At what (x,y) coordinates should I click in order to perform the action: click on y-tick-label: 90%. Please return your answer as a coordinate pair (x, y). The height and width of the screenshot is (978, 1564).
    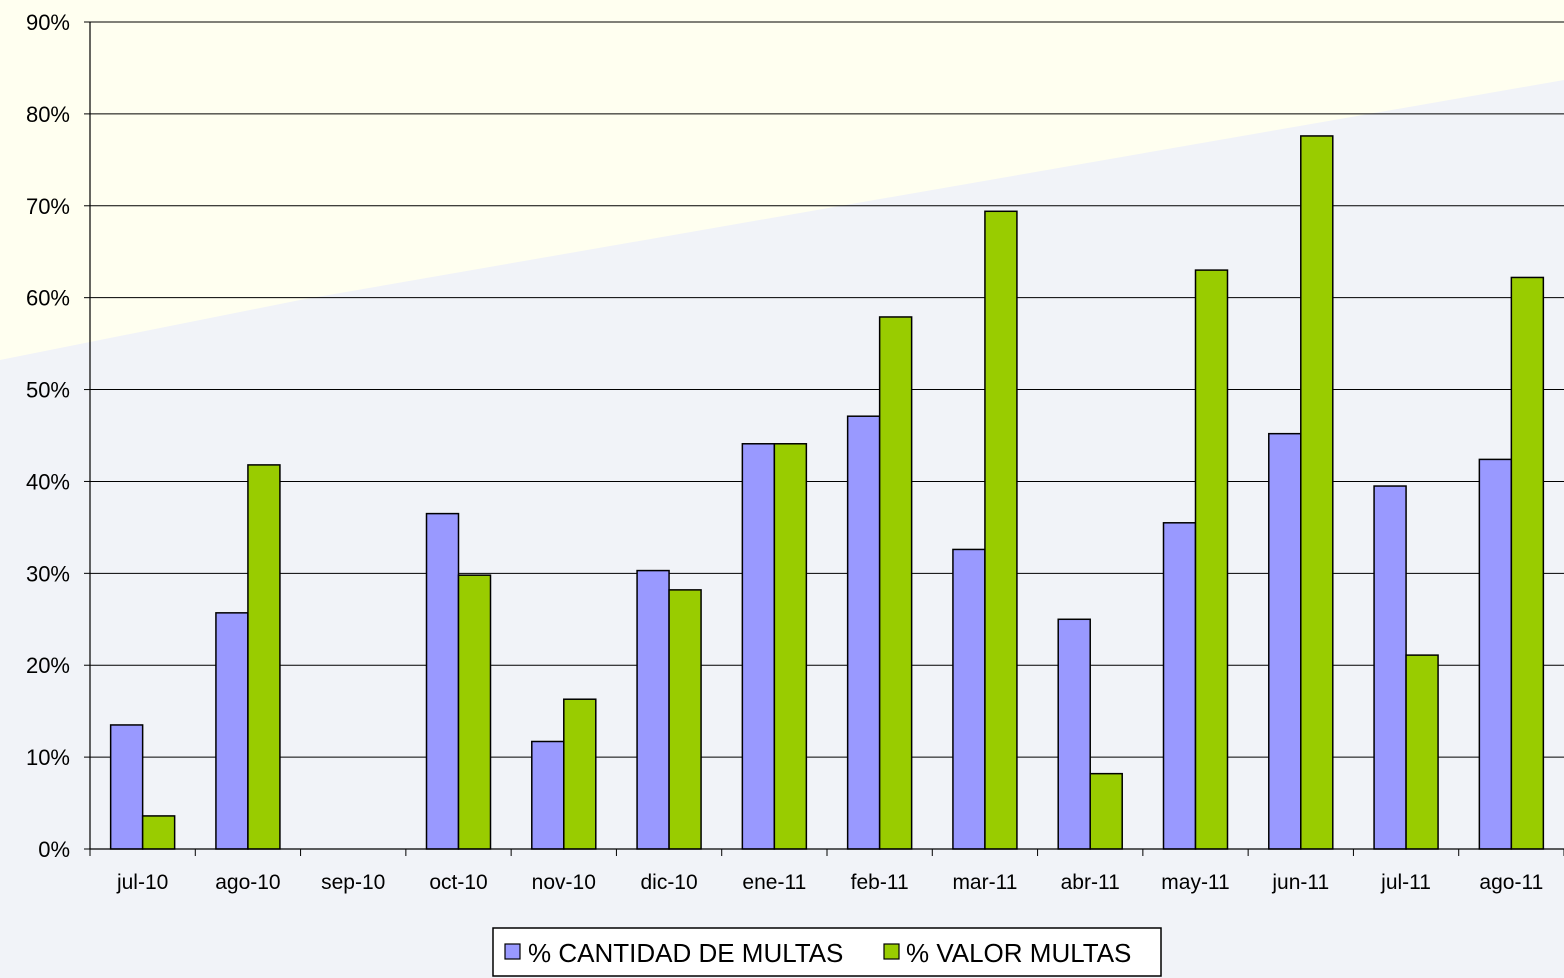
    Looking at the image, I should click on (48, 22).